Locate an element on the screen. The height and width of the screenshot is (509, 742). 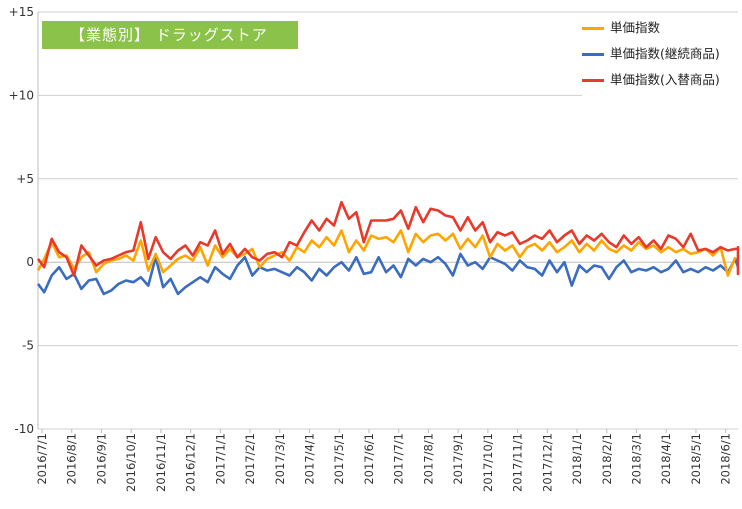
legend-item-replacement-products: 単価指数(入替商品) is located at coordinates (660, 83).